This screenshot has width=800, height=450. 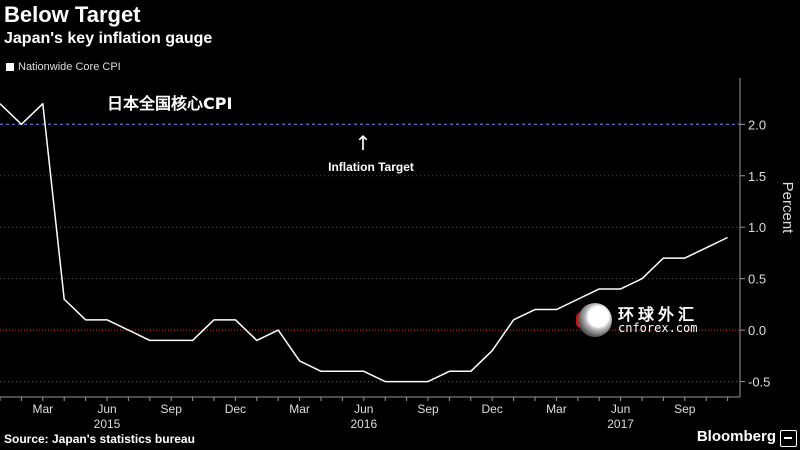 What do you see at coordinates (757, 330) in the screenshot?
I see `y-tick-label: 0.0` at bounding box center [757, 330].